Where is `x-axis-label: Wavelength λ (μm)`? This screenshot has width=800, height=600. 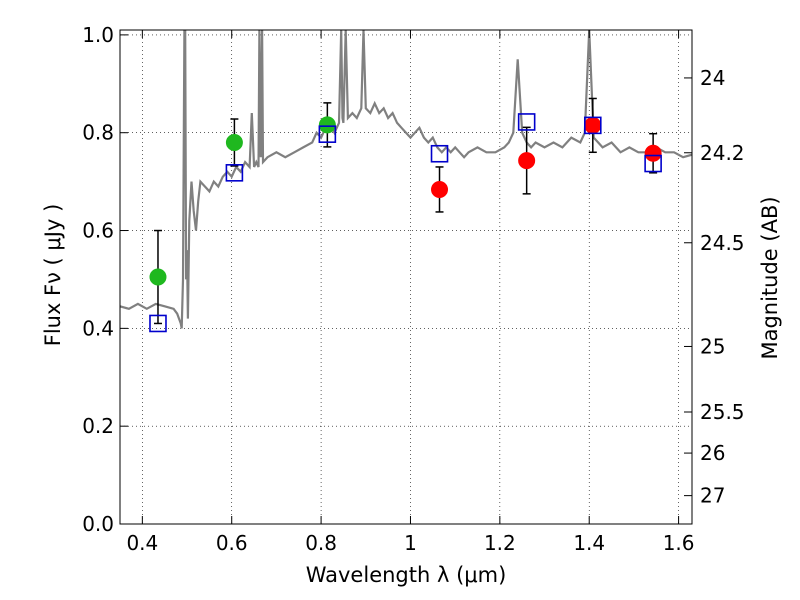
x-axis-label: Wavelength λ (μm) is located at coordinates (406, 575).